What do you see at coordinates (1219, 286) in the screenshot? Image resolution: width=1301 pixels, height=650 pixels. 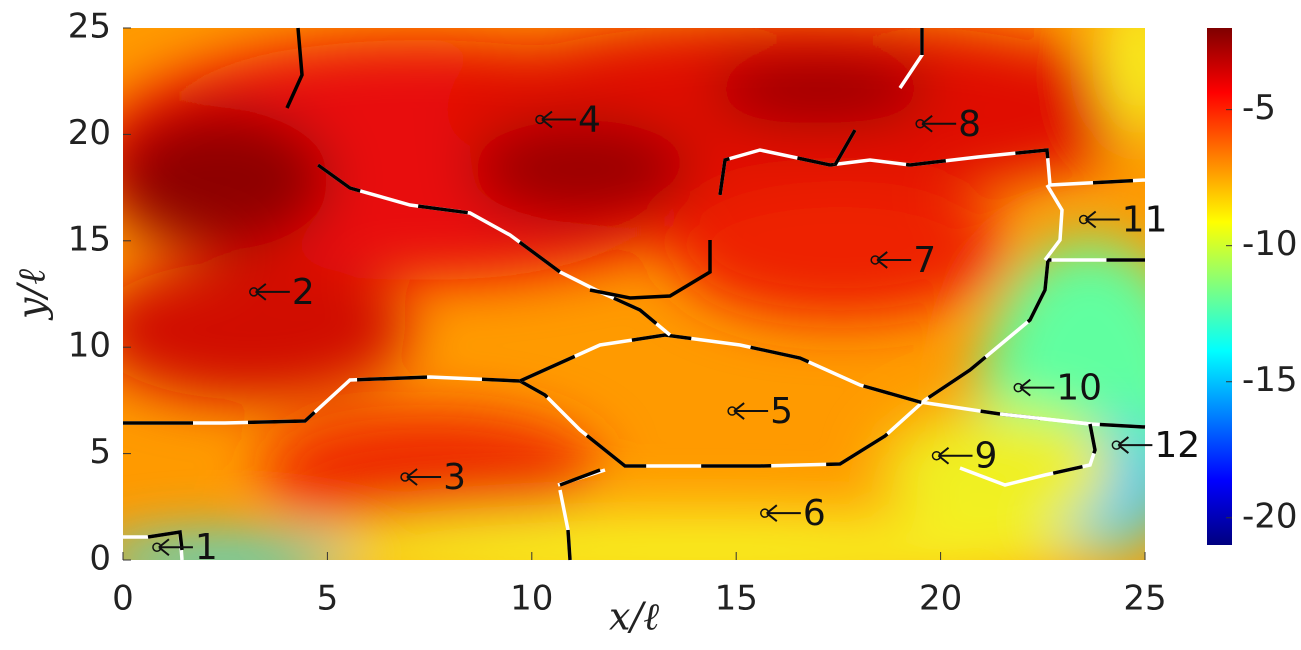 I see `colorbar` at bounding box center [1219, 286].